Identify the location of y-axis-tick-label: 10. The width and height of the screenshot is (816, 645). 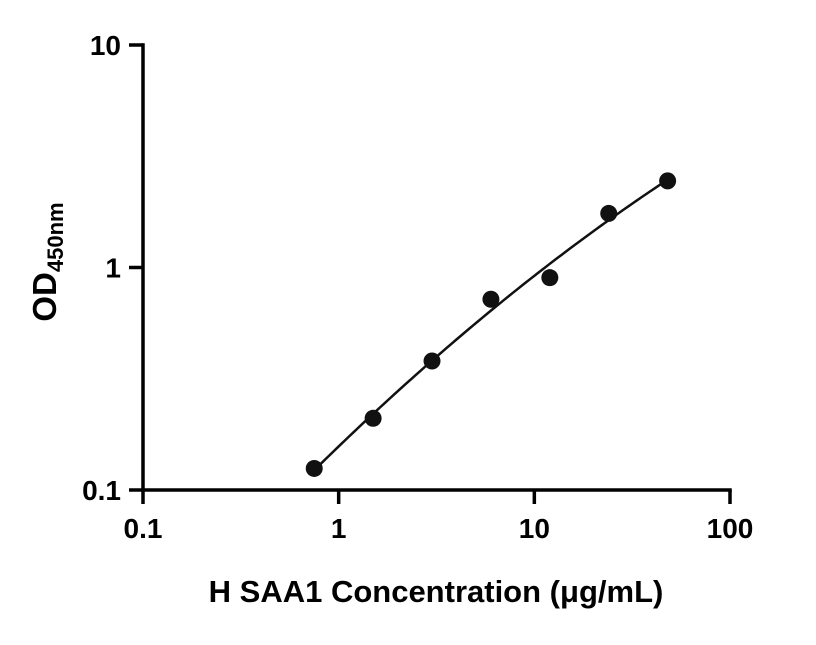
(105, 45).